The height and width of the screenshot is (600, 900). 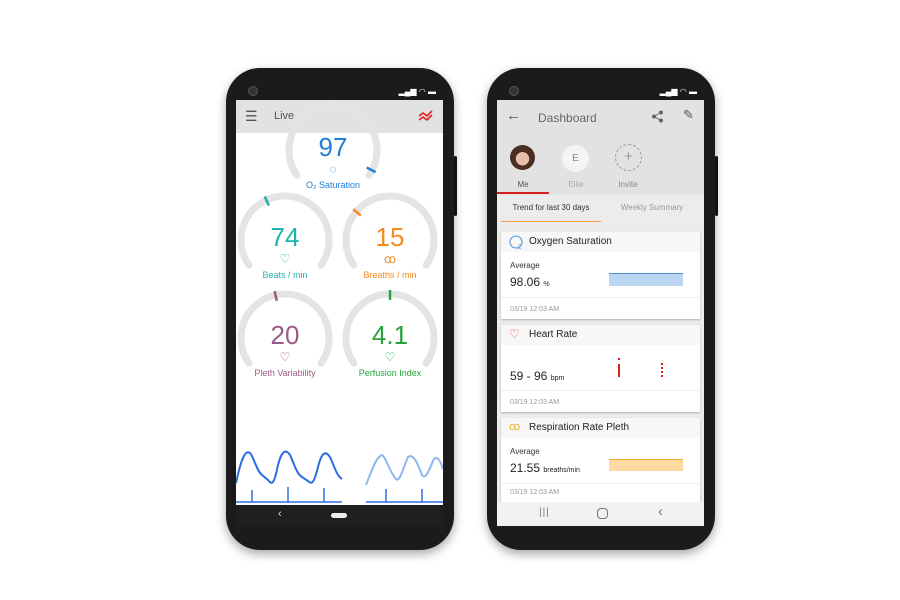 I want to click on page-title: Dashboard, so click(x=567, y=118).